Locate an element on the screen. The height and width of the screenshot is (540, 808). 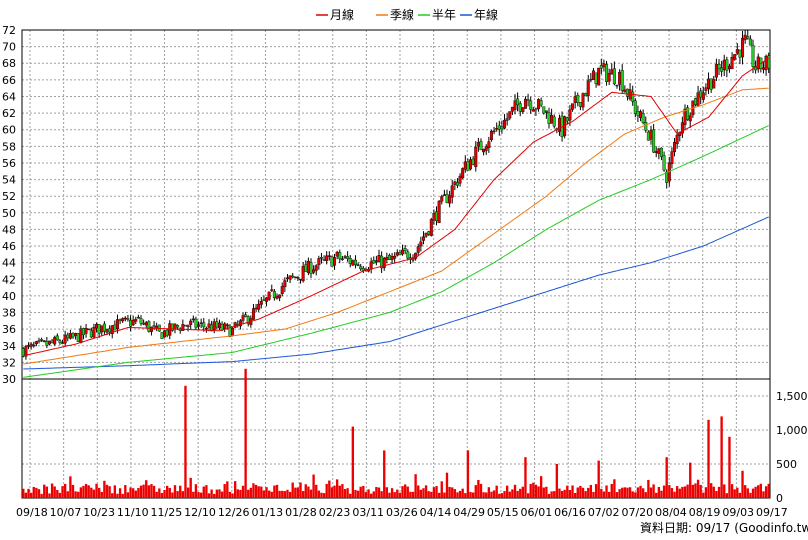
date-tick-label: 12/26 is located at coordinates (234, 512).